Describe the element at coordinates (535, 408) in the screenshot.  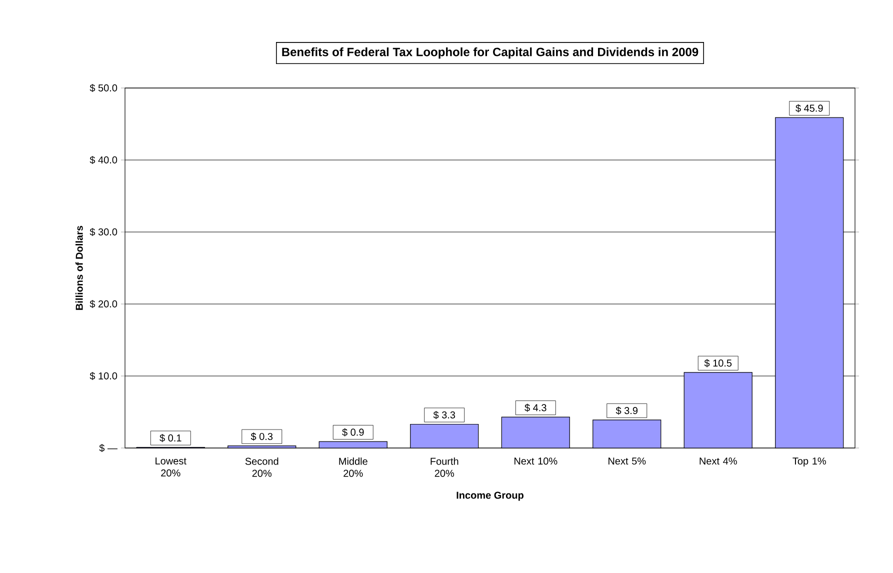
I see `data-label: $ 4.3` at that location.